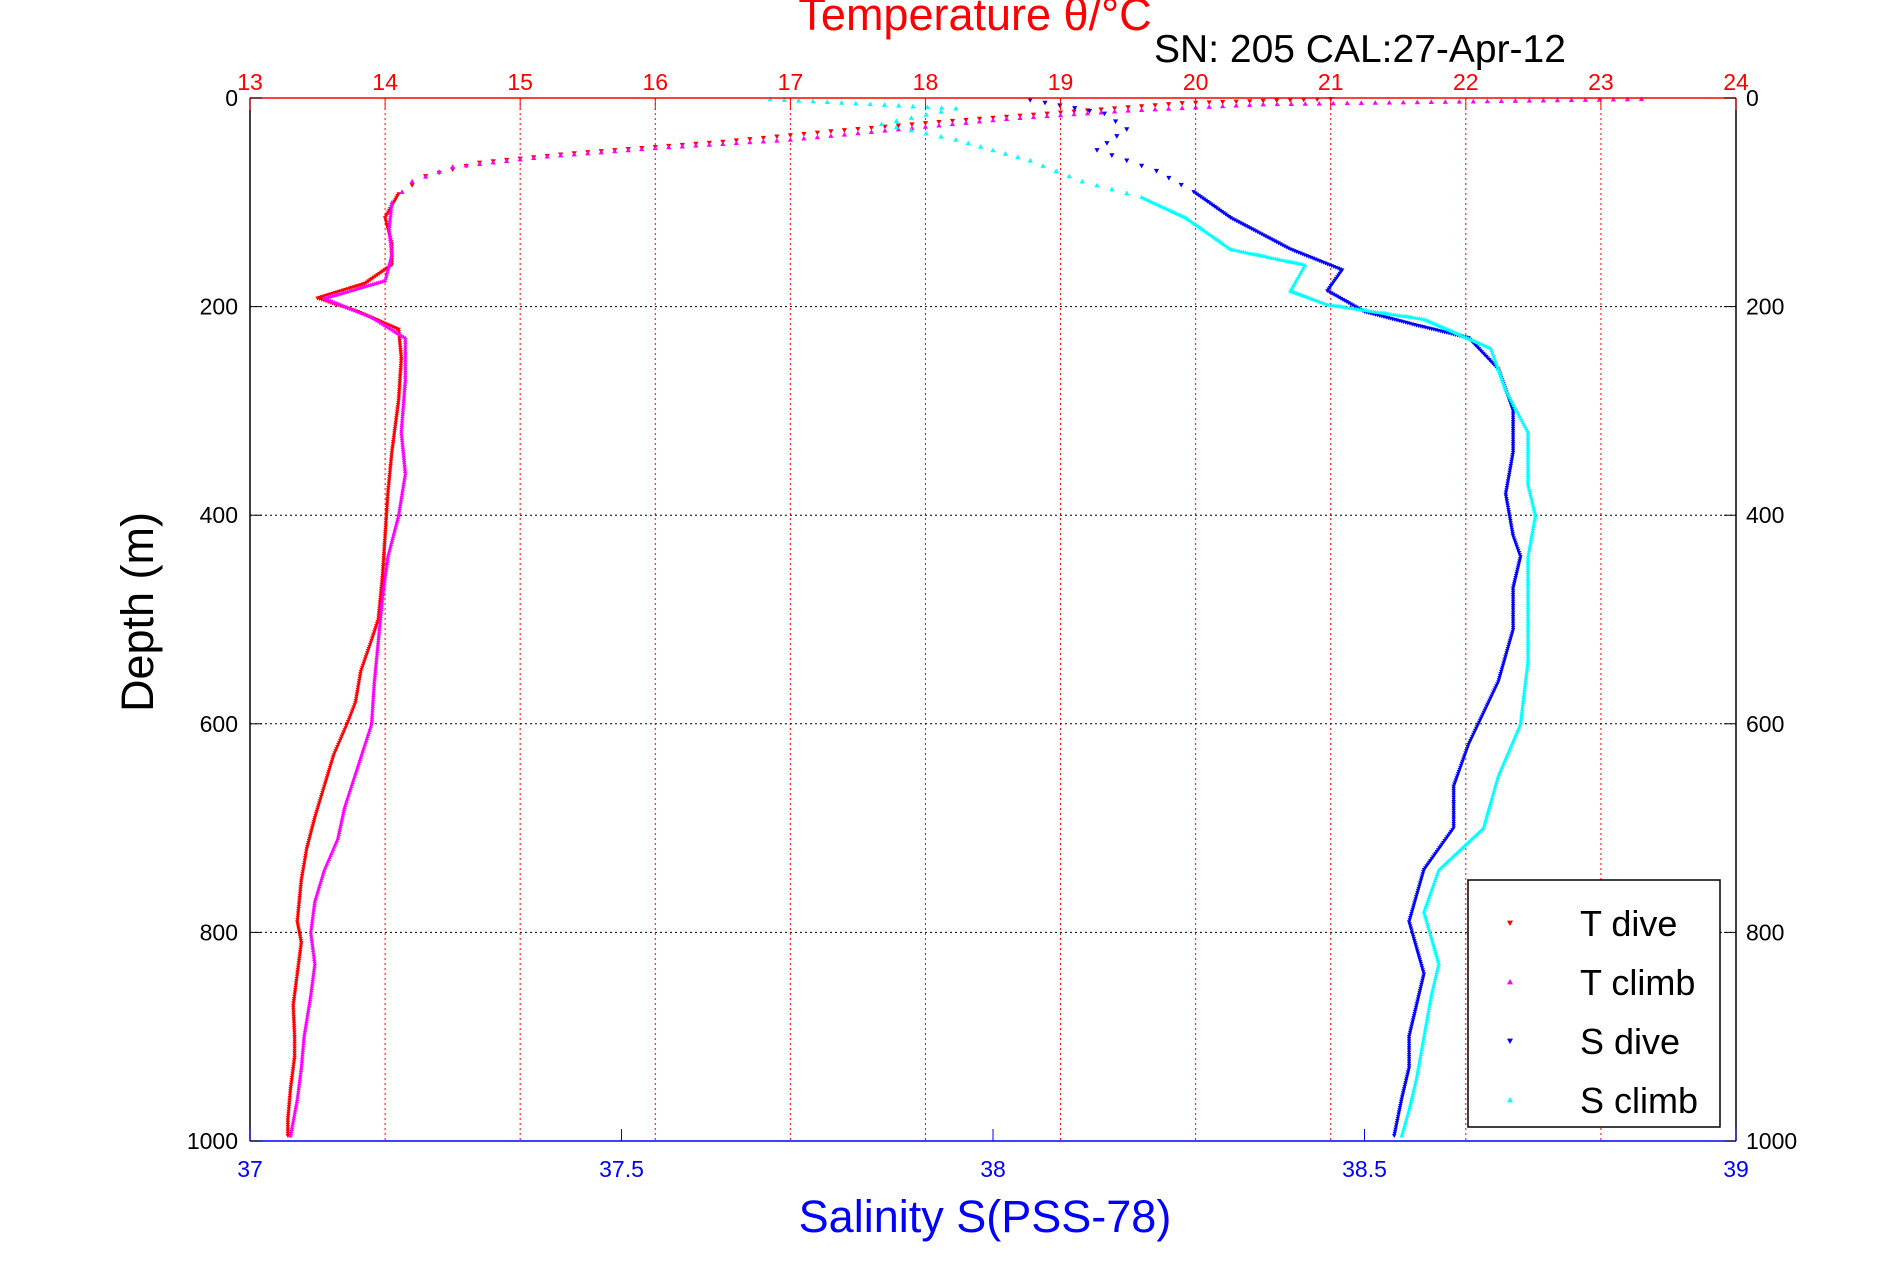  Describe the element at coordinates (1637, 982) in the screenshot. I see `legend-label: T climb` at that location.